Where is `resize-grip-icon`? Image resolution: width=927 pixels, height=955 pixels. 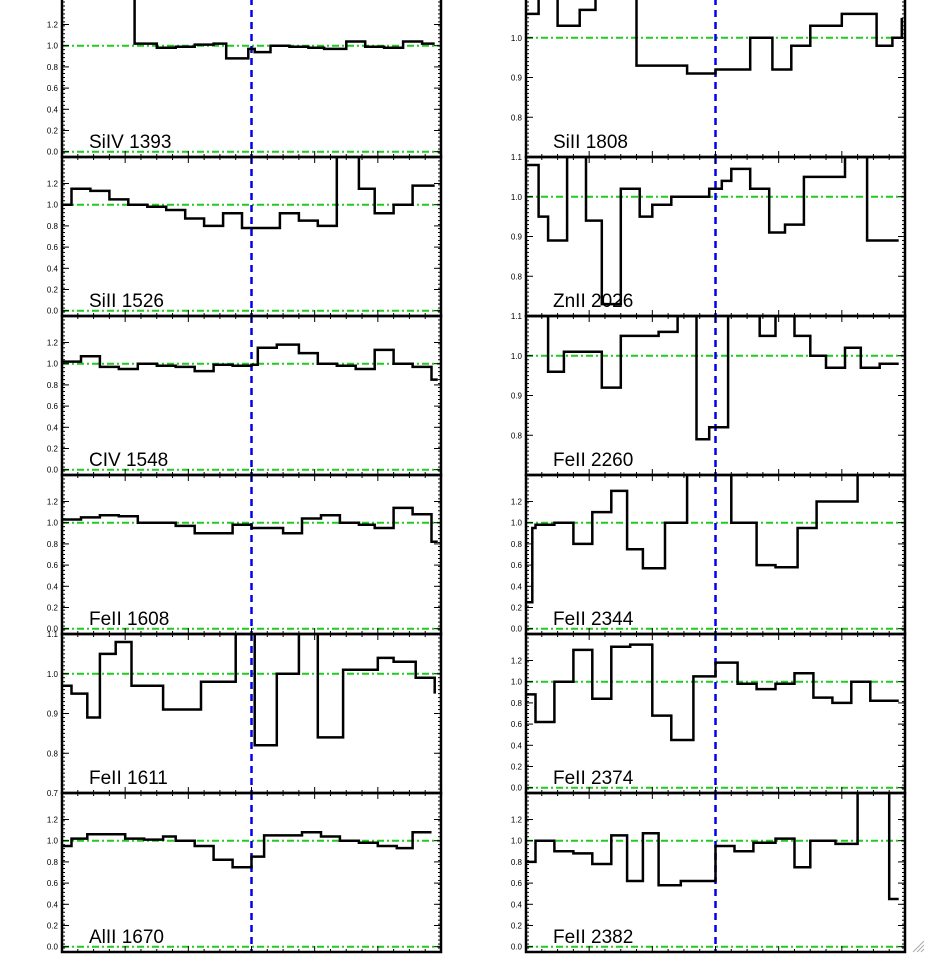 resize-grip-icon is located at coordinates (918, 946).